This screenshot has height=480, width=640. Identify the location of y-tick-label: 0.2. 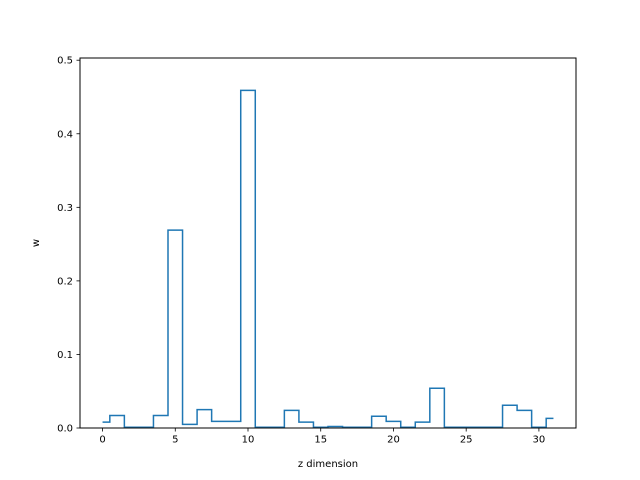
(65, 281).